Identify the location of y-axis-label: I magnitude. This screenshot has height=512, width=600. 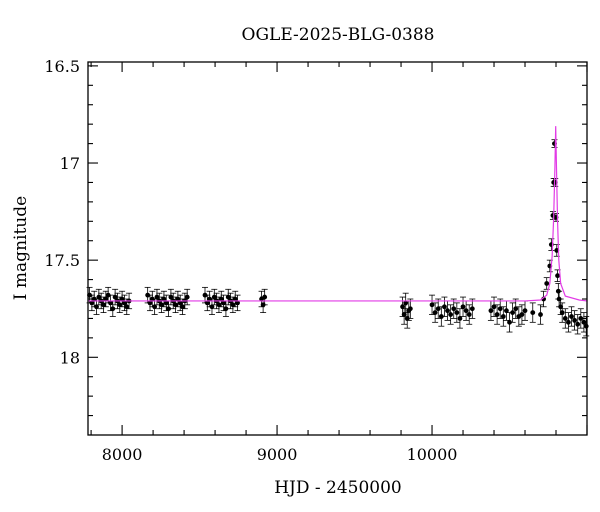
(21, 248).